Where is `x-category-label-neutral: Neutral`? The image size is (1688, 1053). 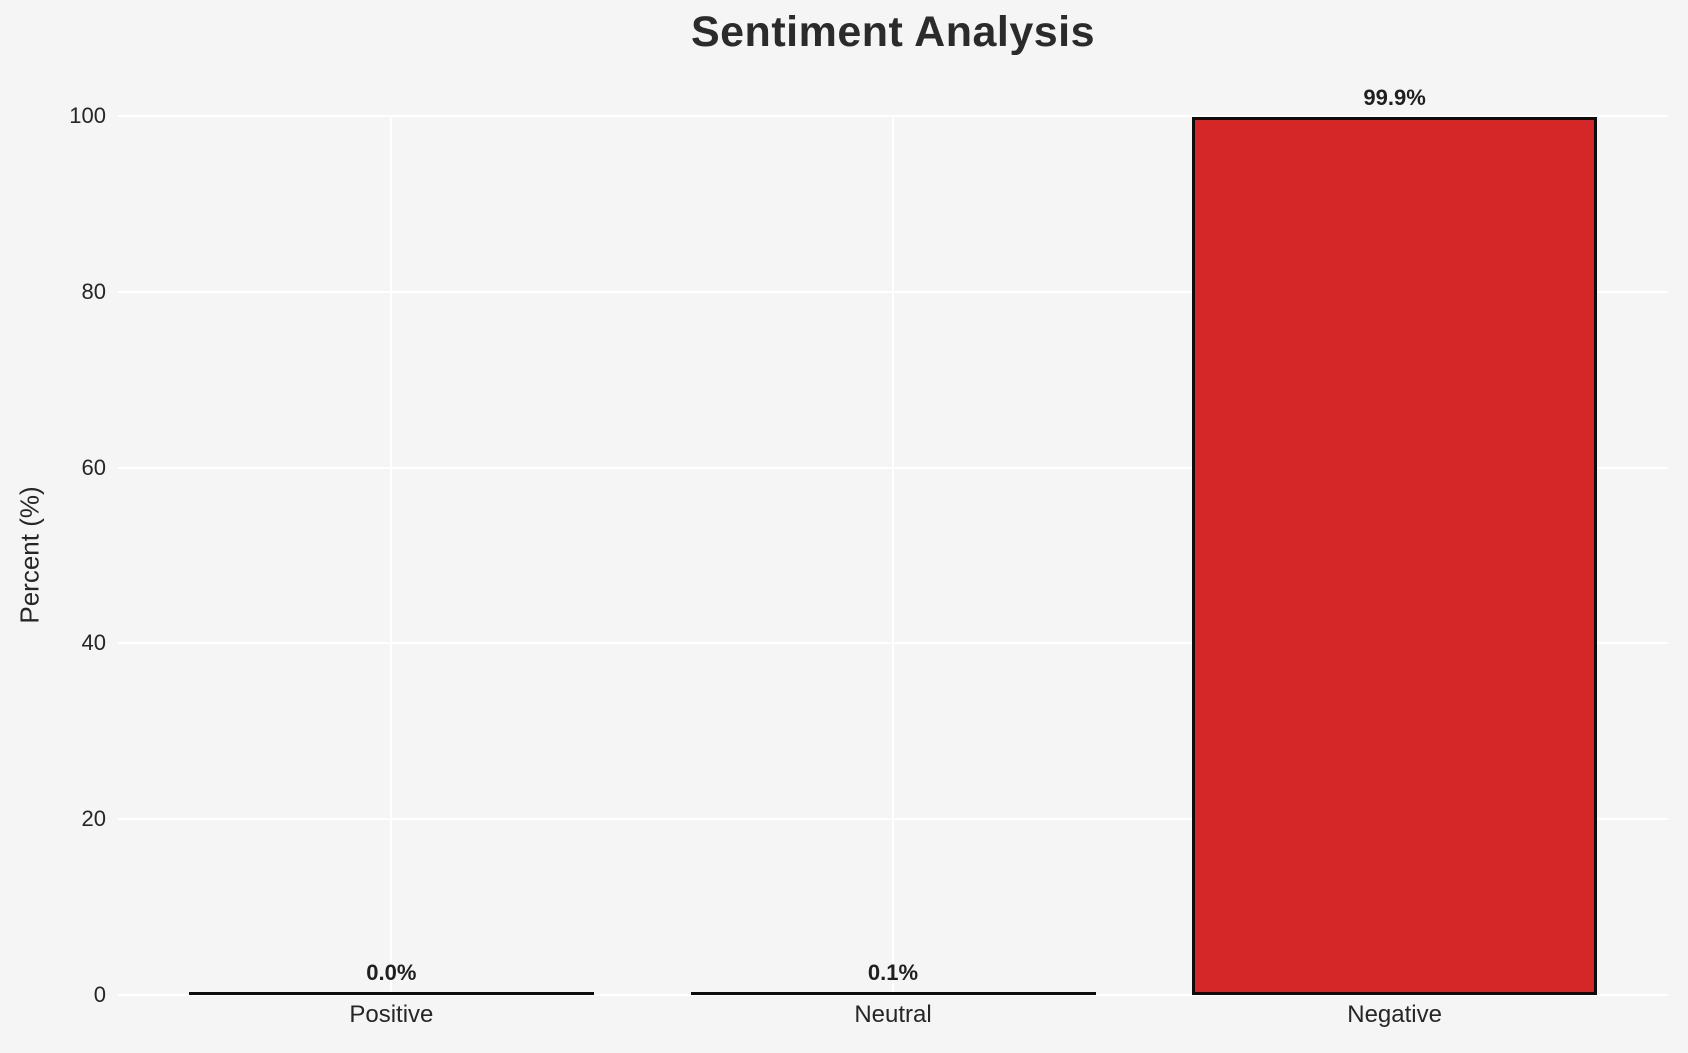
x-category-label-neutral: Neutral is located at coordinates (893, 1014).